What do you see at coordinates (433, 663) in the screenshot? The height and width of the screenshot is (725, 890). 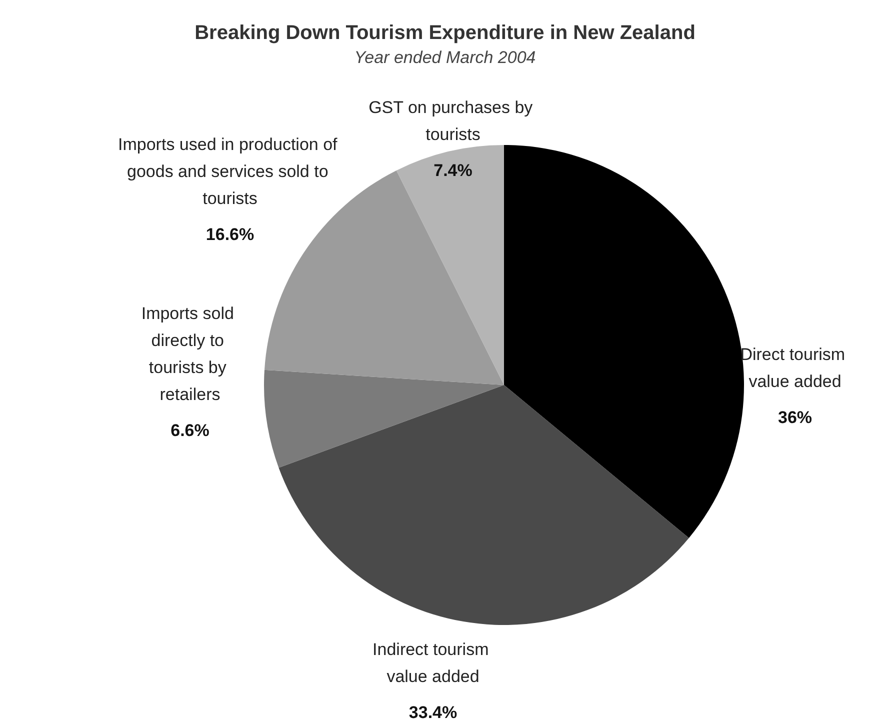 I see `slice-label: Indirect tourism value added` at bounding box center [433, 663].